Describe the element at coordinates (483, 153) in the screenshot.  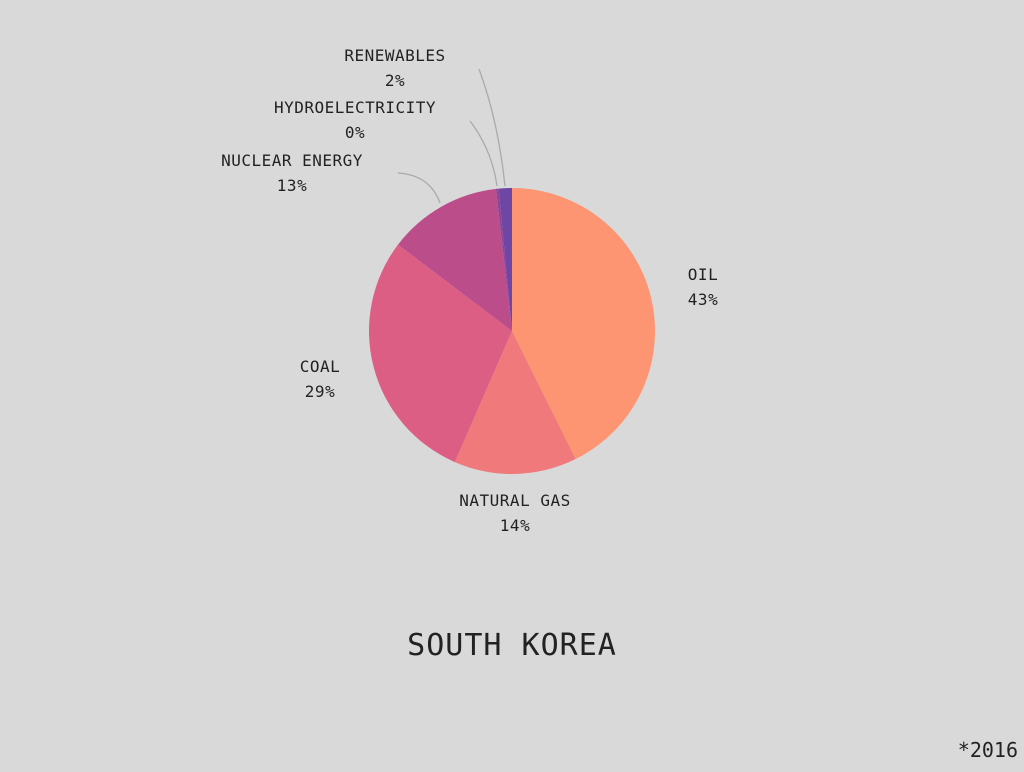
I see `leader-line-hydroelectricity` at that location.